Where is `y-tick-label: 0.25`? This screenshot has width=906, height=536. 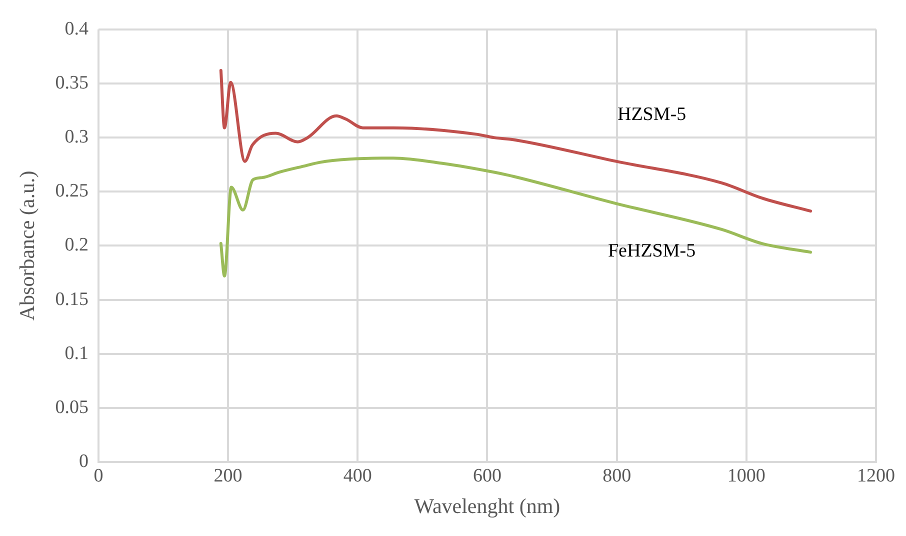 y-tick-label: 0.25 is located at coordinates (71, 191).